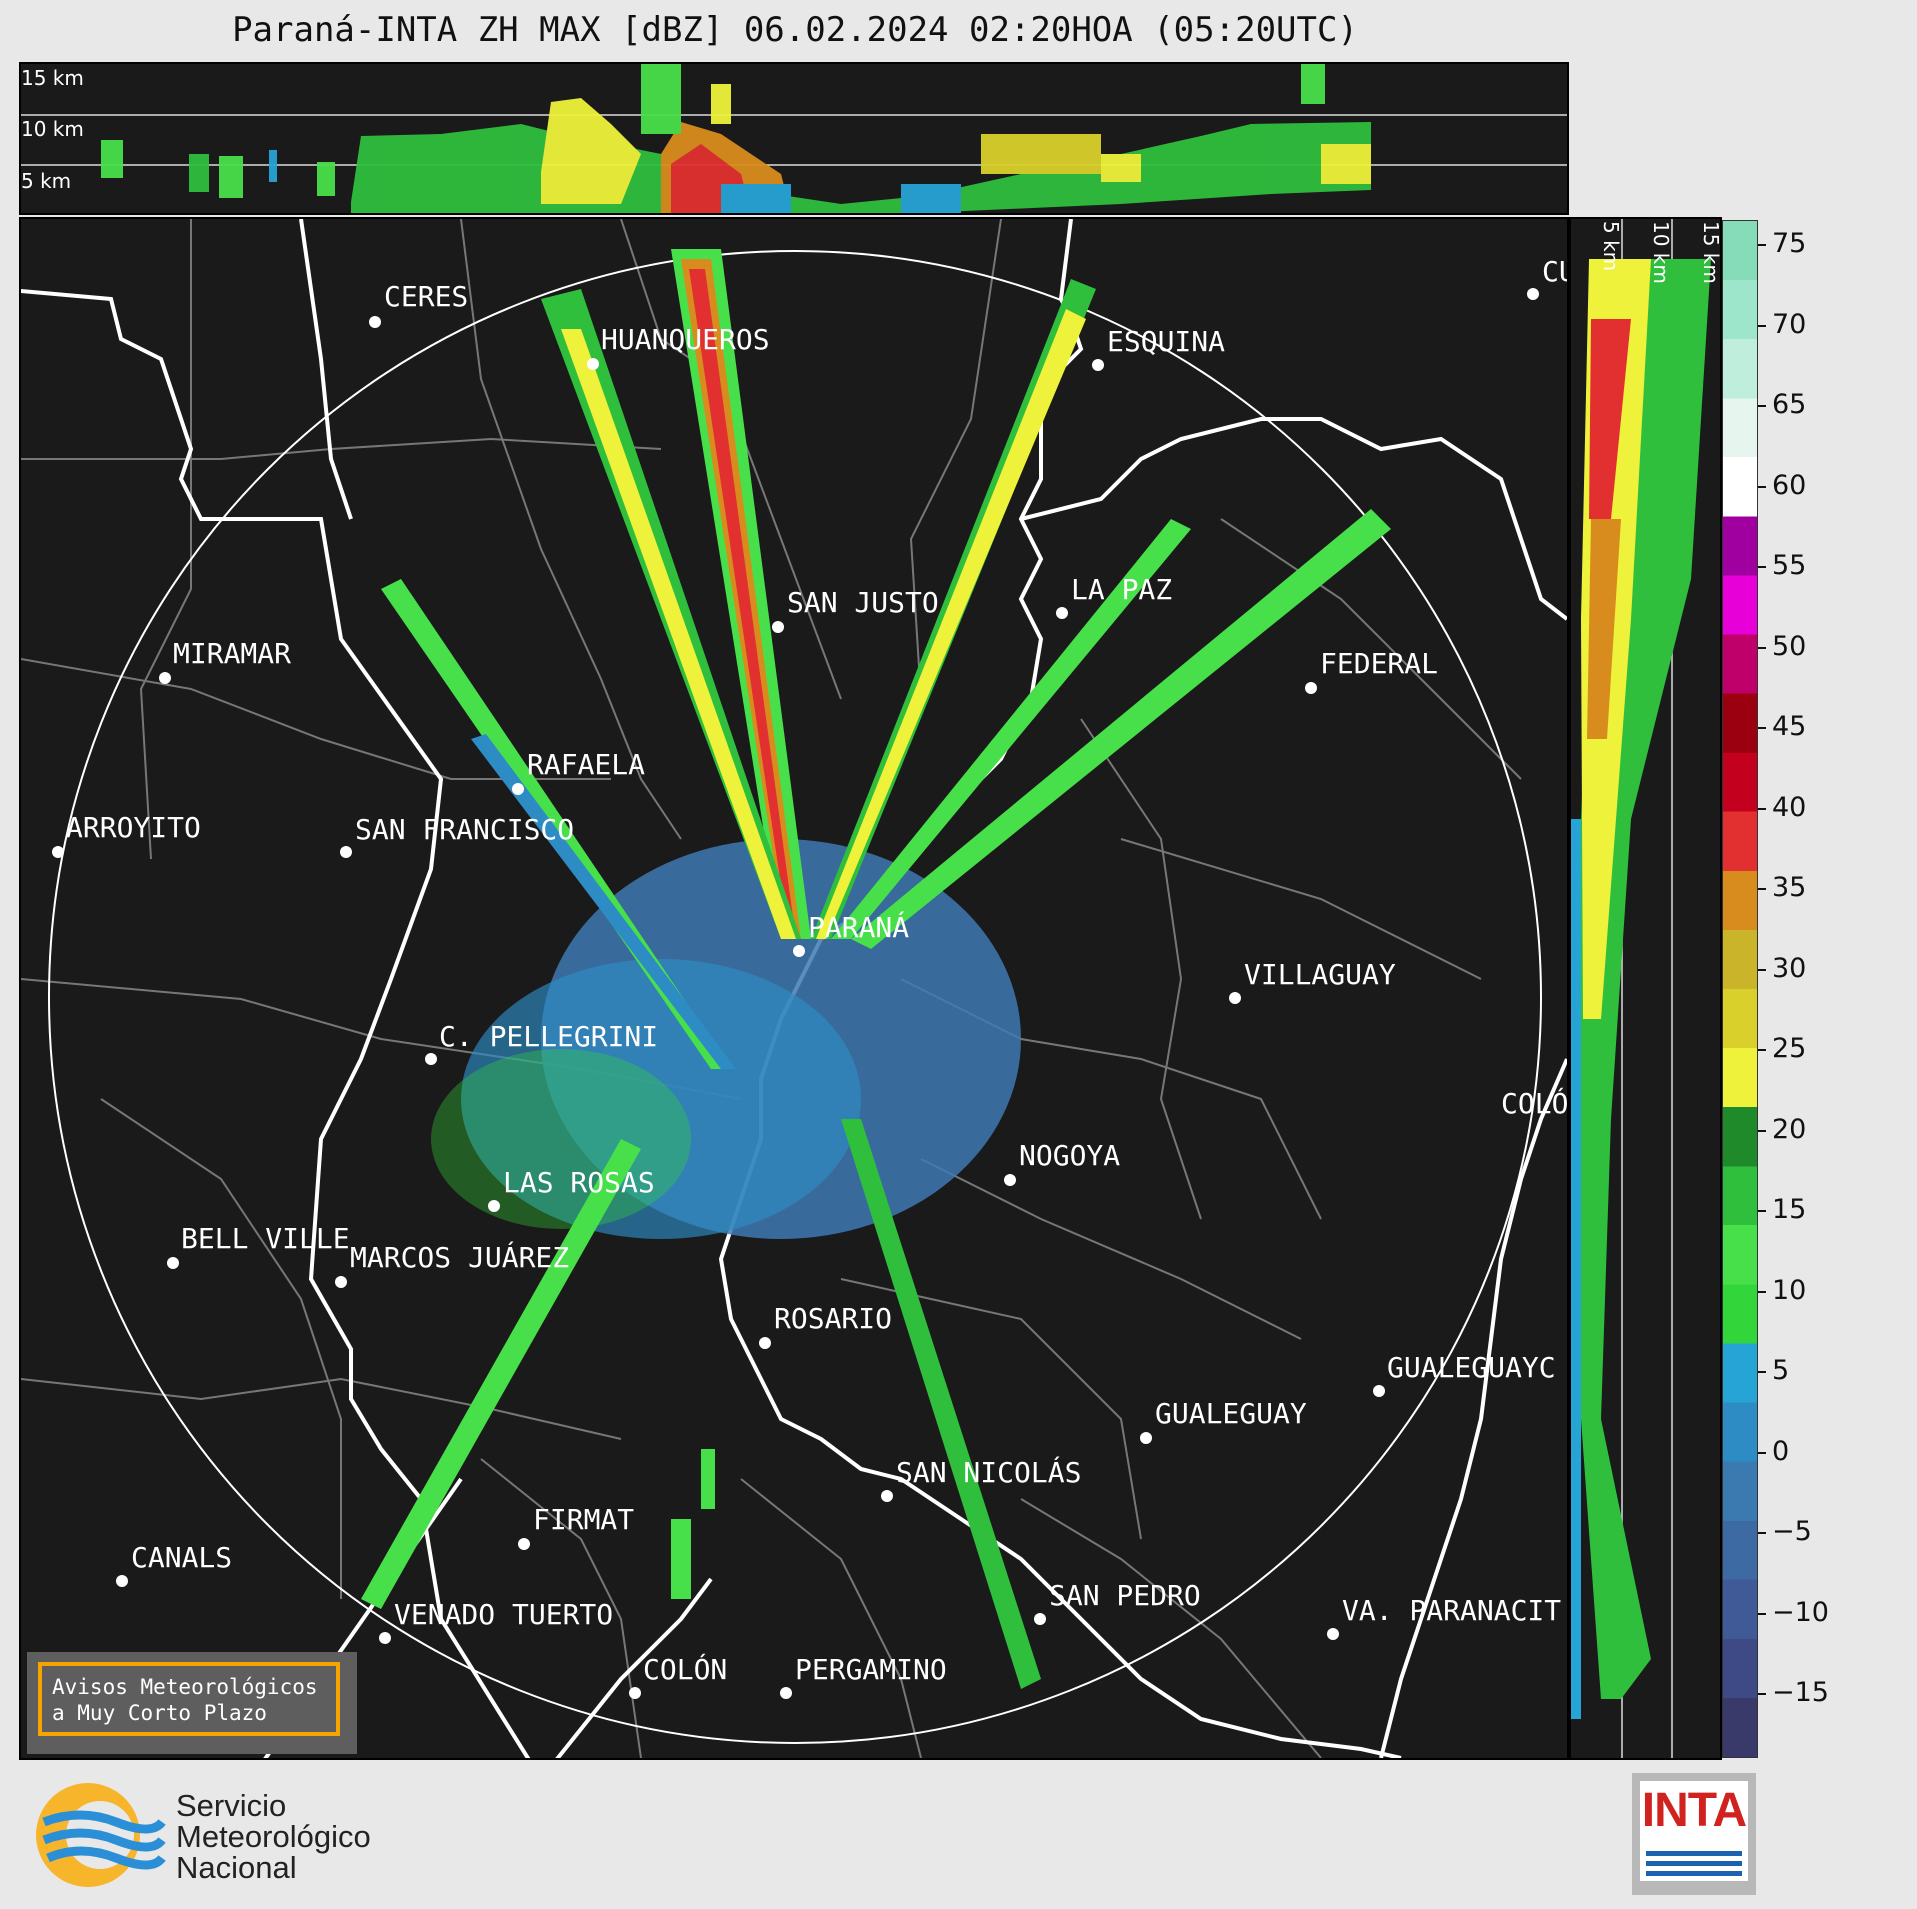  What do you see at coordinates (1661, 252) in the screenshot?
I see `right-xsec-label-10km: 10 km` at bounding box center [1661, 252].